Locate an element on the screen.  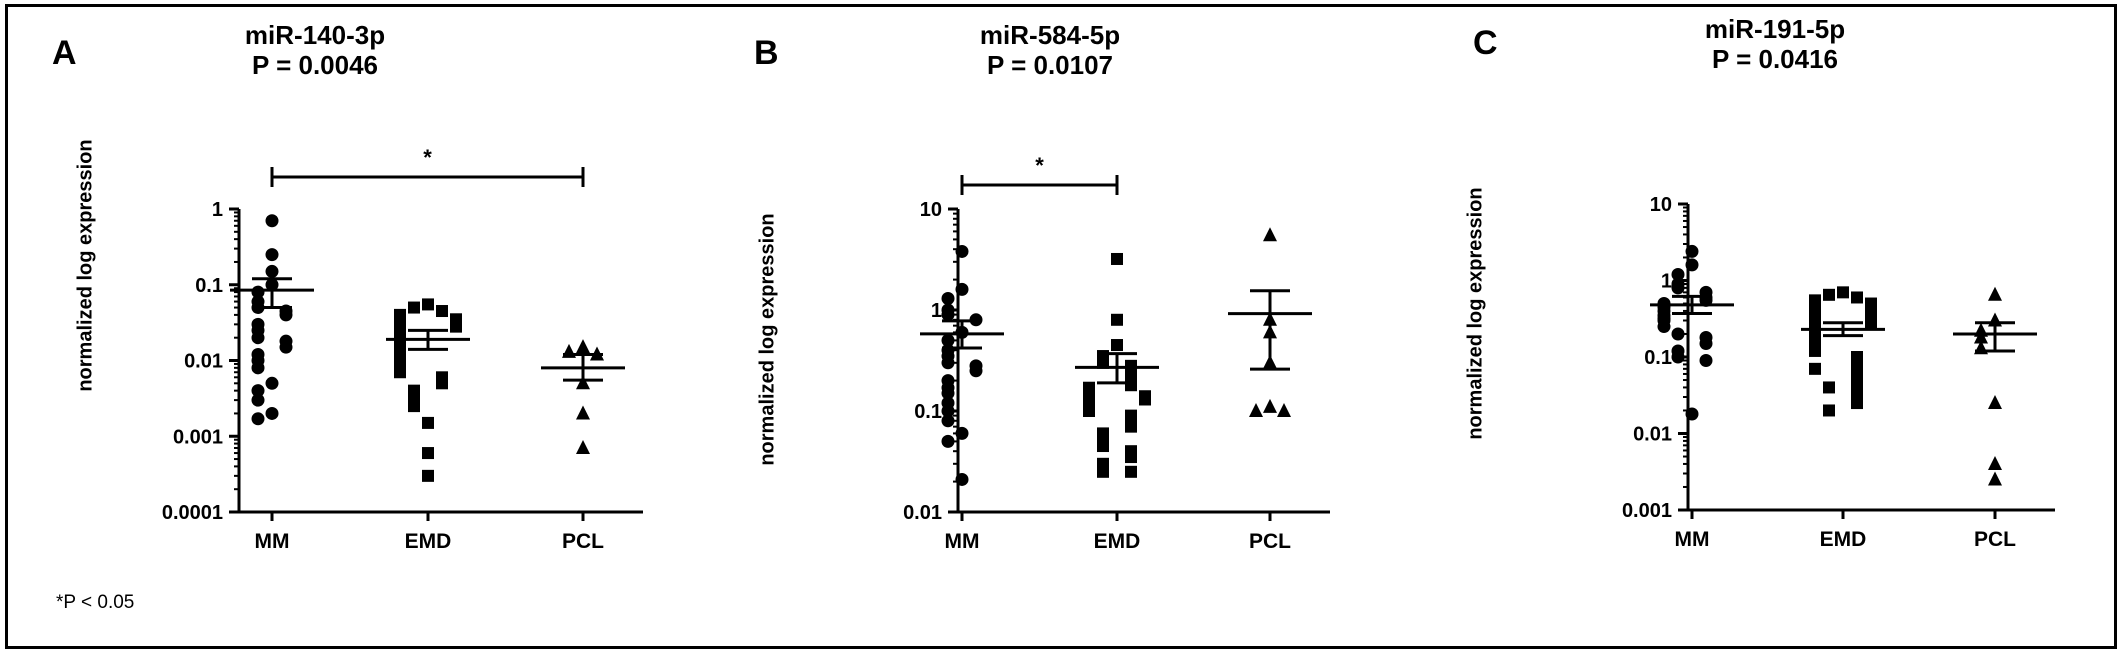
chart-title: miR-191-5p P = 0.0416 is located at coordinates (1775, 44).